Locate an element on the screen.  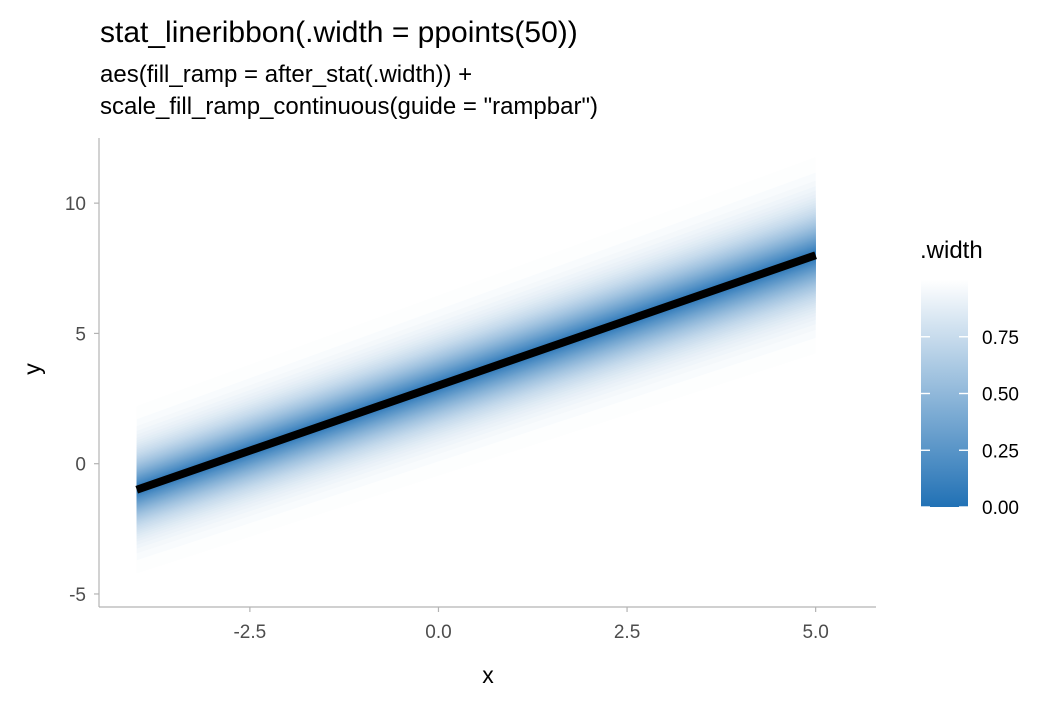
x-tick-label: 5.0 is located at coordinates (815, 632).